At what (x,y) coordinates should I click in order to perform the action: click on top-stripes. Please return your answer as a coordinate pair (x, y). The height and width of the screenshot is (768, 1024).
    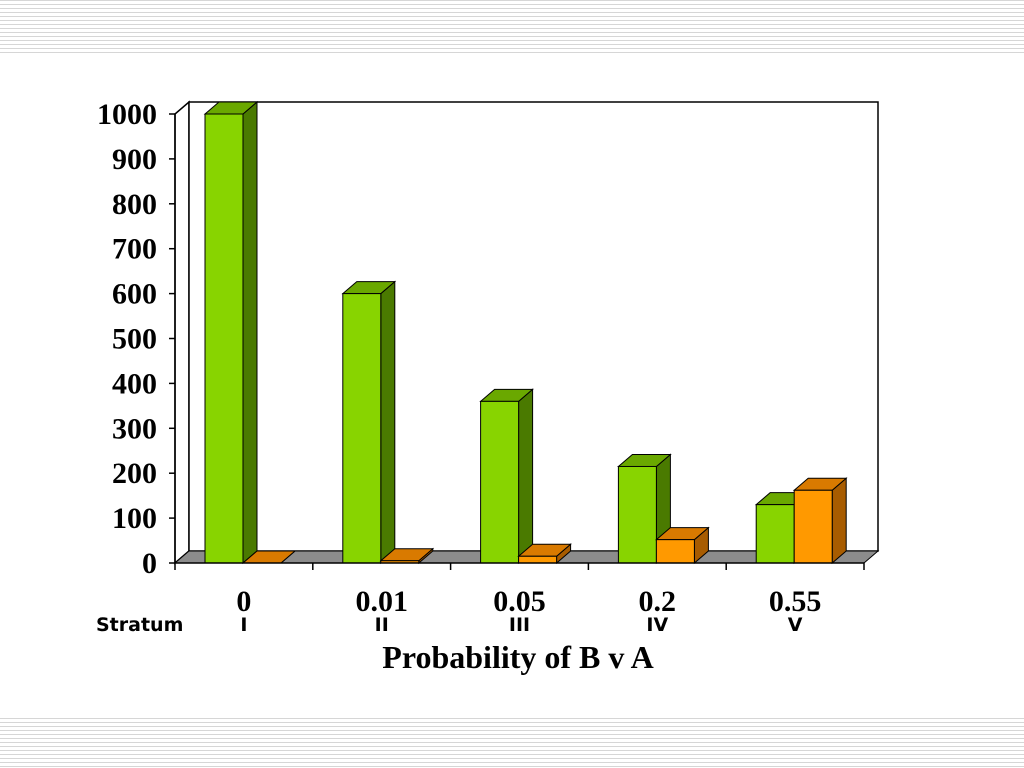
    Looking at the image, I should click on (512, 27).